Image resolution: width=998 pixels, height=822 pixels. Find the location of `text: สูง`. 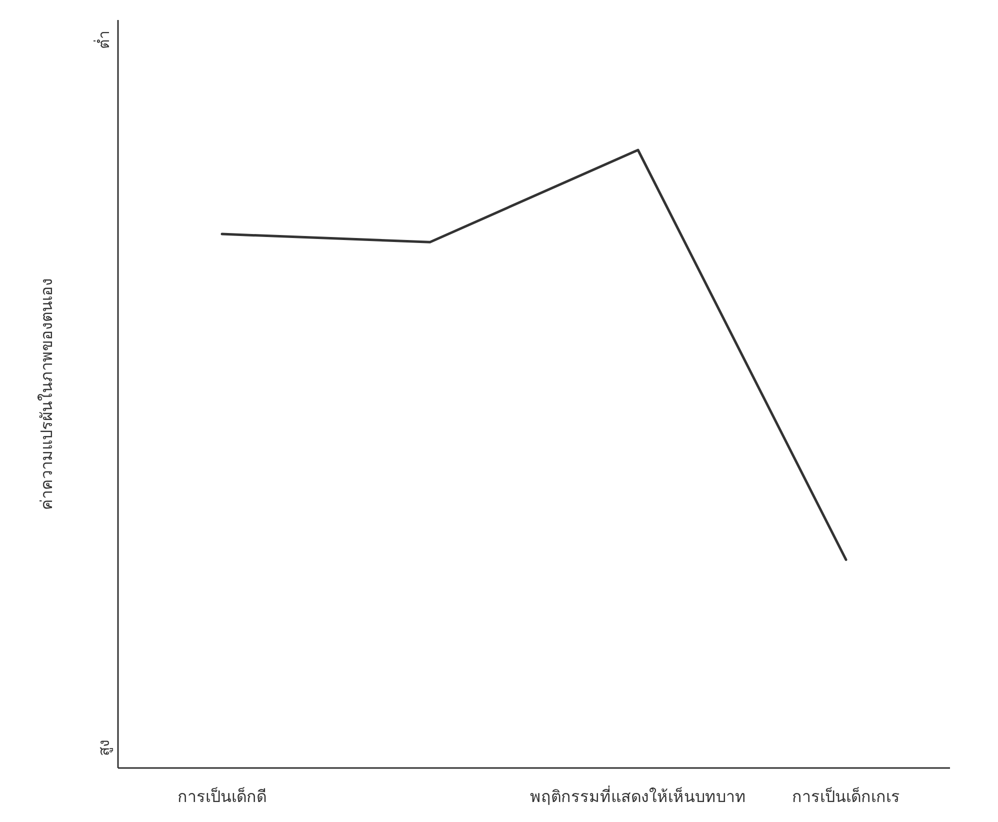

text: สูง is located at coordinates (104, 748).